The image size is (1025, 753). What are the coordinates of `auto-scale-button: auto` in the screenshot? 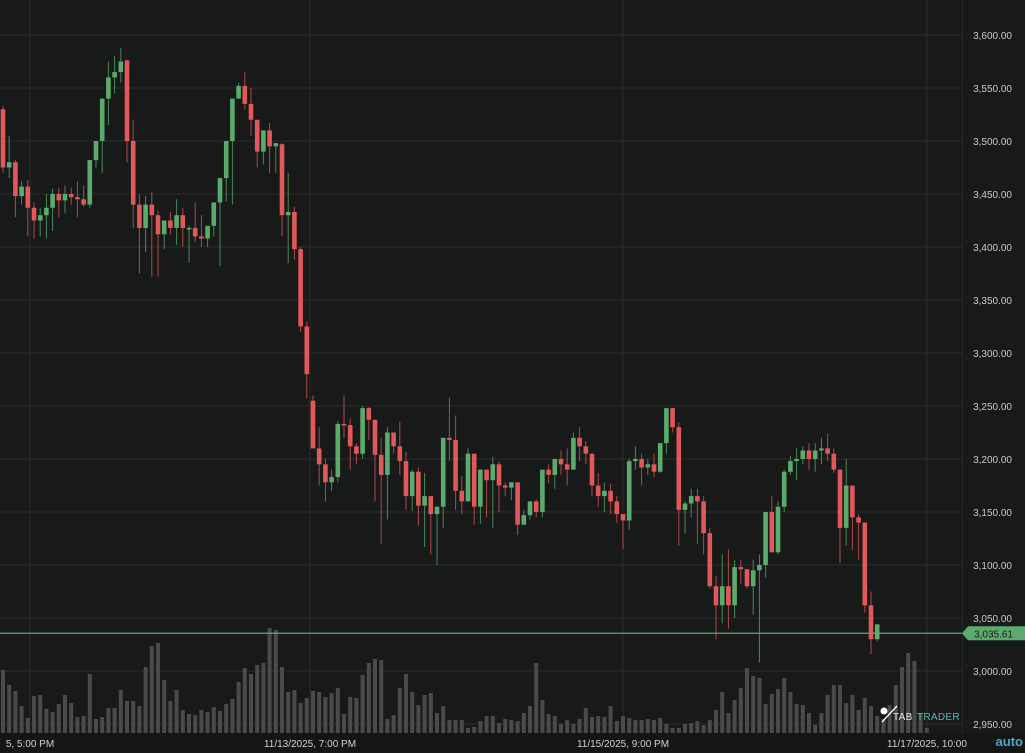 It's located at (1009, 741).